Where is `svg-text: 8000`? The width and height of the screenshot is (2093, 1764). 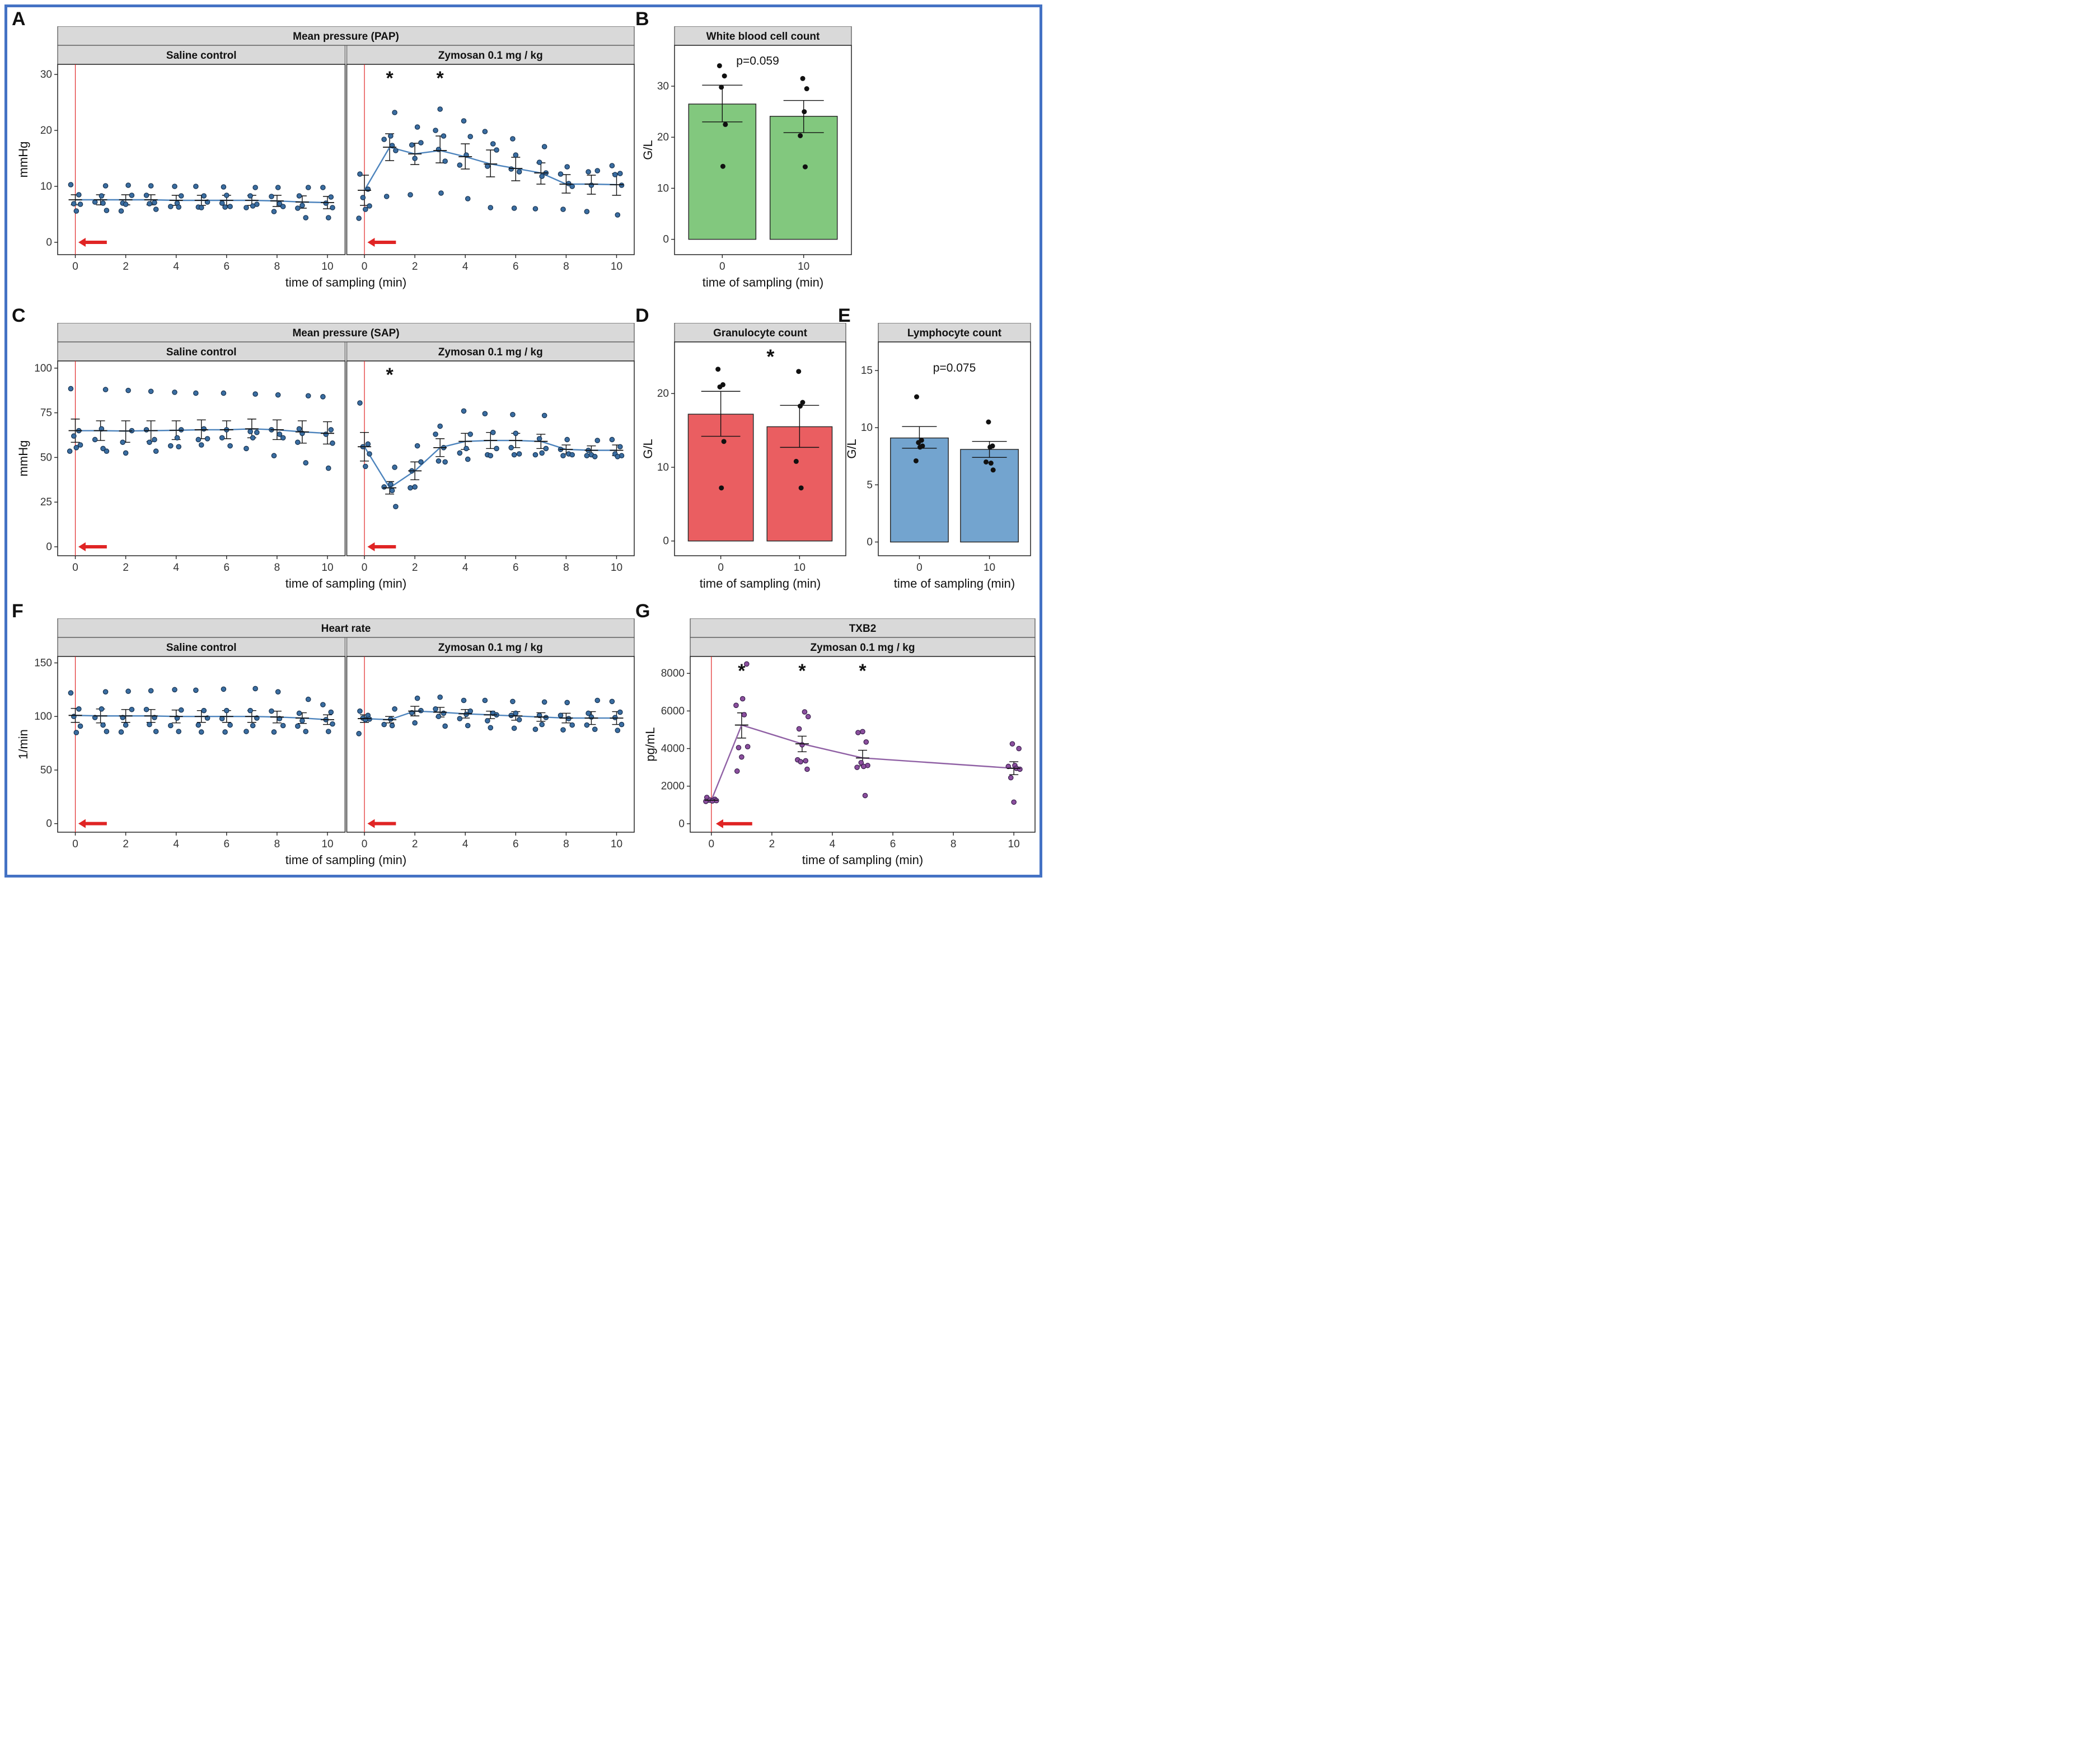
svg-text: 8000 is located at coordinates (673, 674).